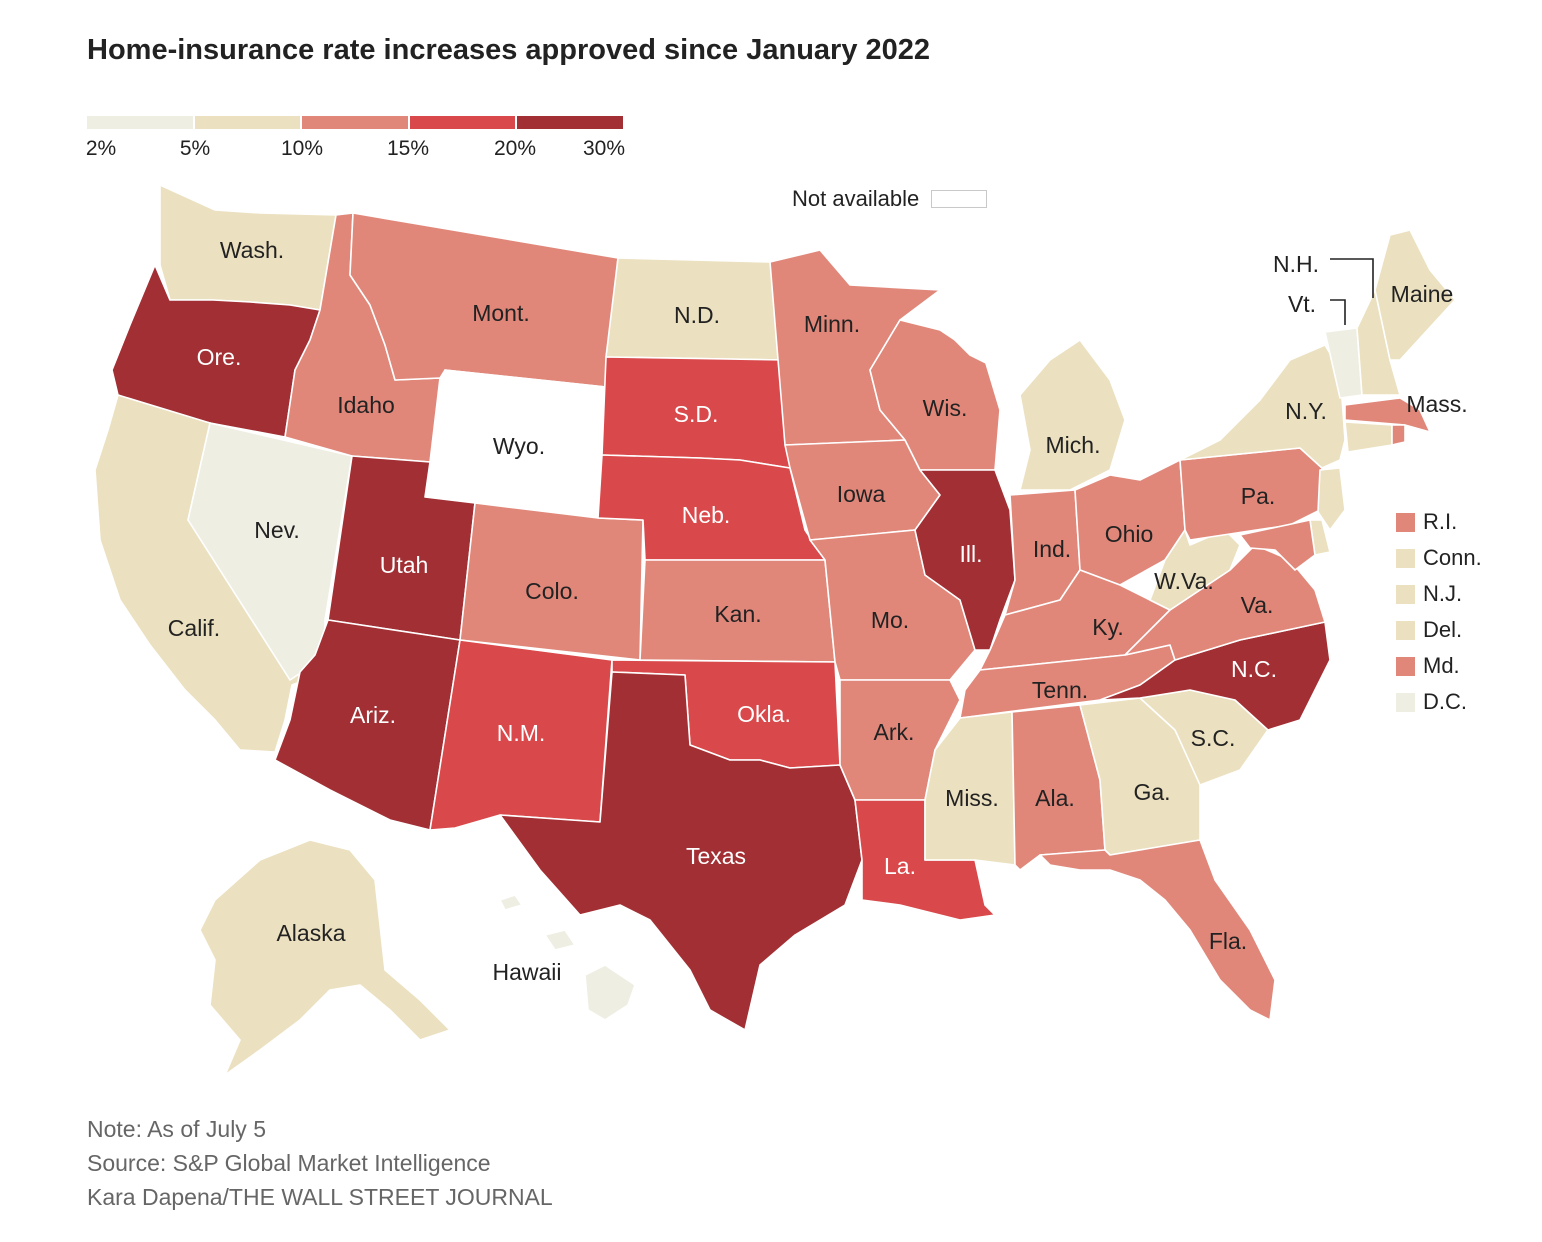 The image size is (1542, 1242). Describe the element at coordinates (861, 494) in the screenshot. I see `state-label-iowa: Iowa` at that location.